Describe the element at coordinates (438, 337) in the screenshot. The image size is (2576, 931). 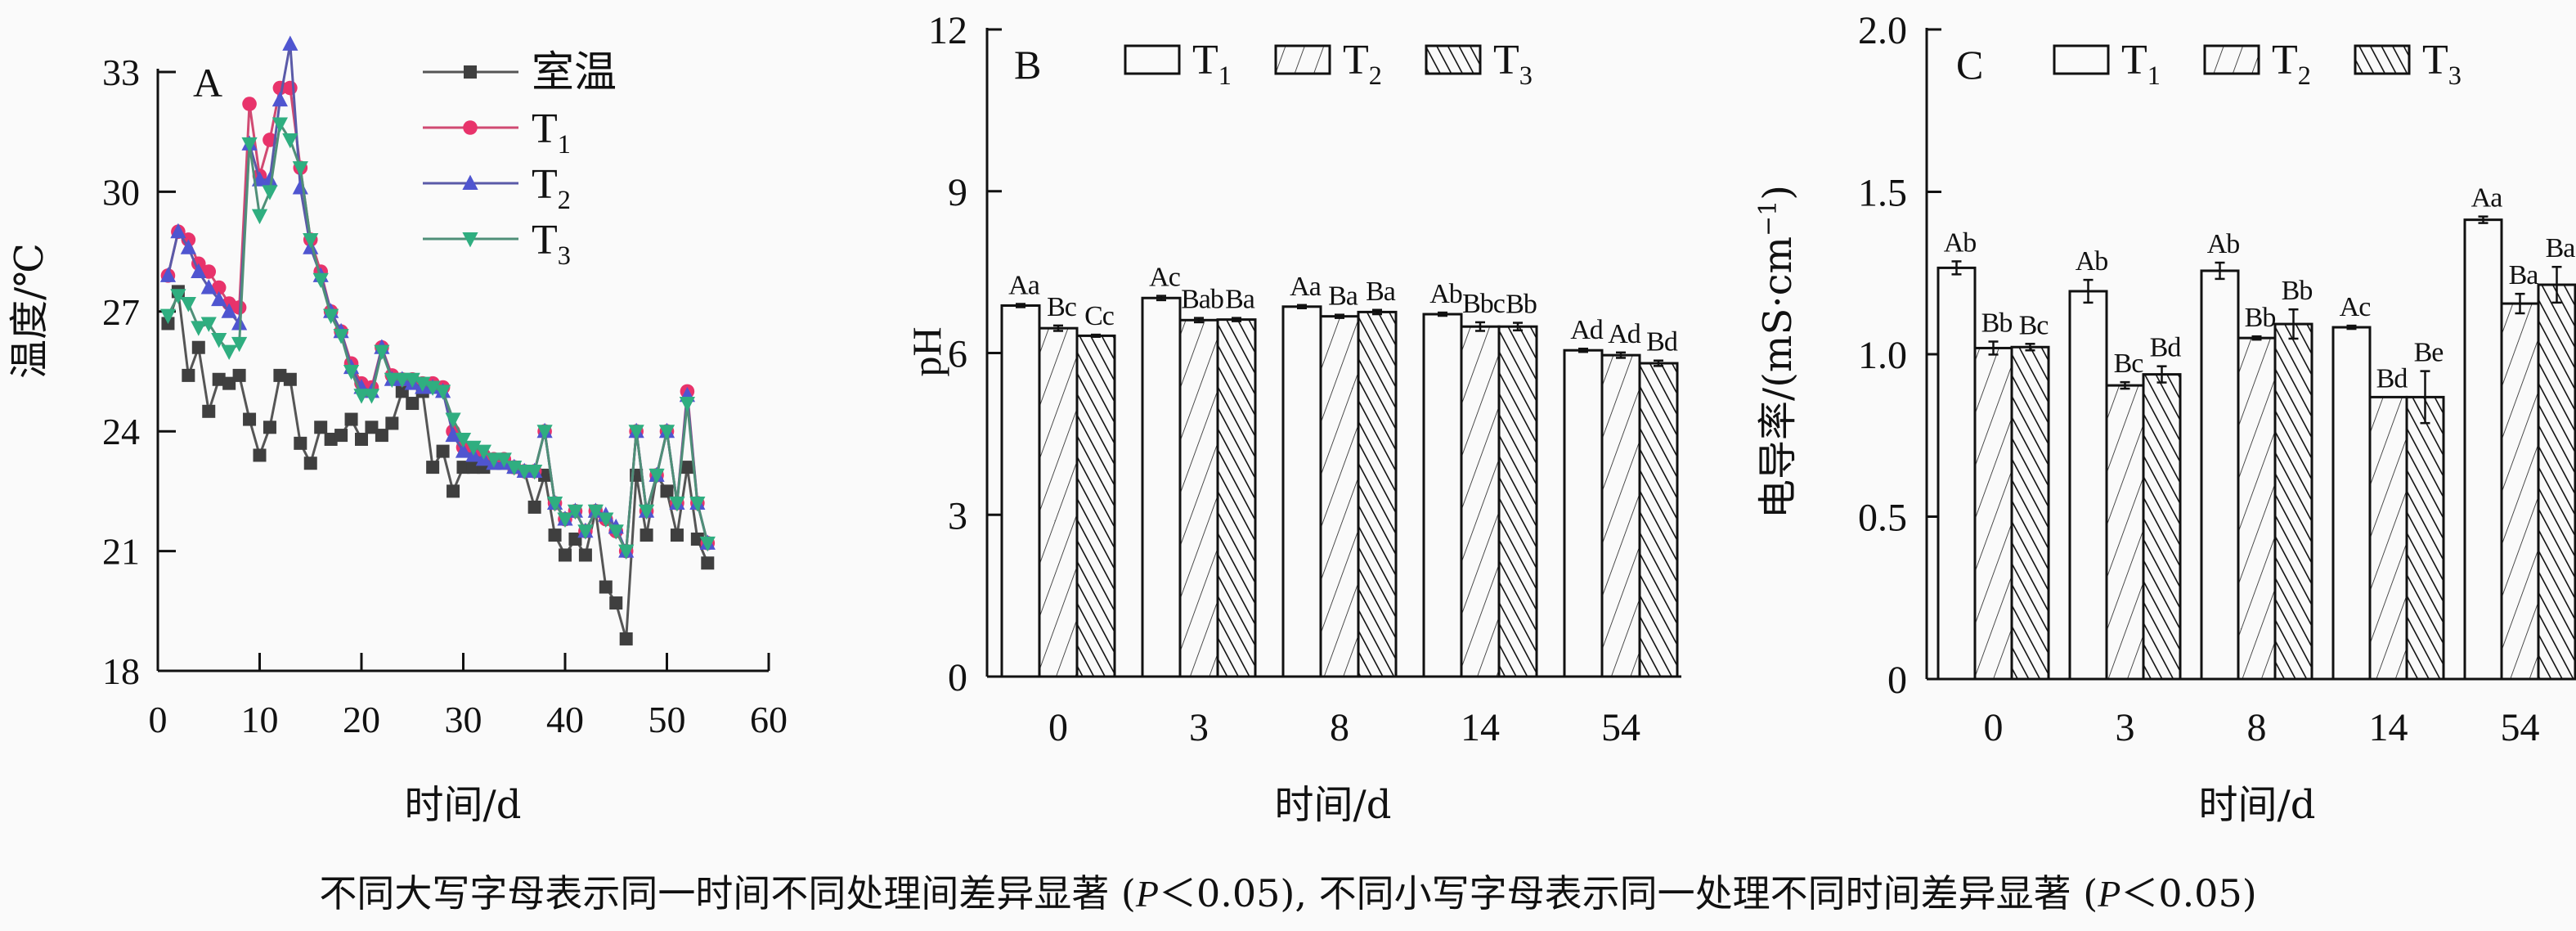
I see `series-line-T3` at that location.